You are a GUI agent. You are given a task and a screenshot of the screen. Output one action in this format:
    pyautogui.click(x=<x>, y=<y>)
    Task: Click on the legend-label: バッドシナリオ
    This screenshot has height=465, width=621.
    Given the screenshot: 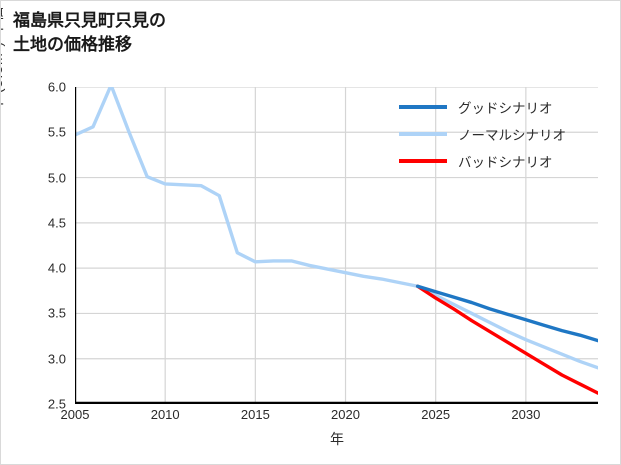 What is the action you would take?
    pyautogui.click(x=505, y=162)
    